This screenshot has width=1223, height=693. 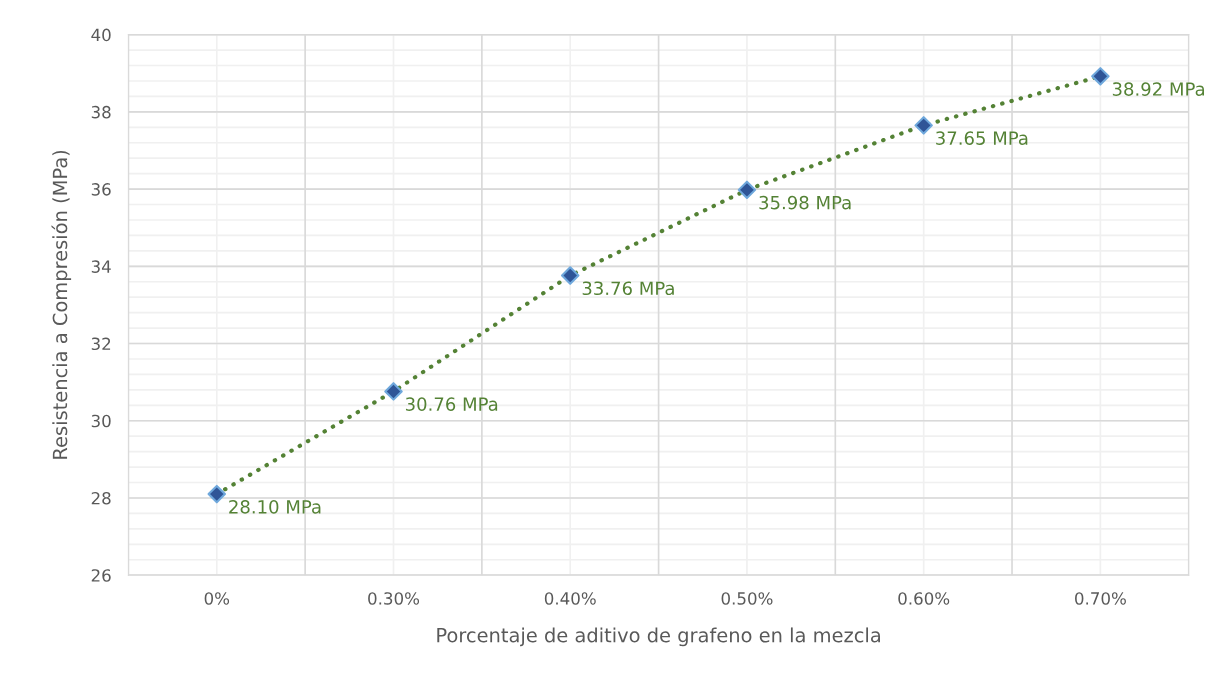 What do you see at coordinates (658, 637) in the screenshot?
I see `x-axis-title: Porcentaje de aditivo de grafeno en la mezcla` at bounding box center [658, 637].